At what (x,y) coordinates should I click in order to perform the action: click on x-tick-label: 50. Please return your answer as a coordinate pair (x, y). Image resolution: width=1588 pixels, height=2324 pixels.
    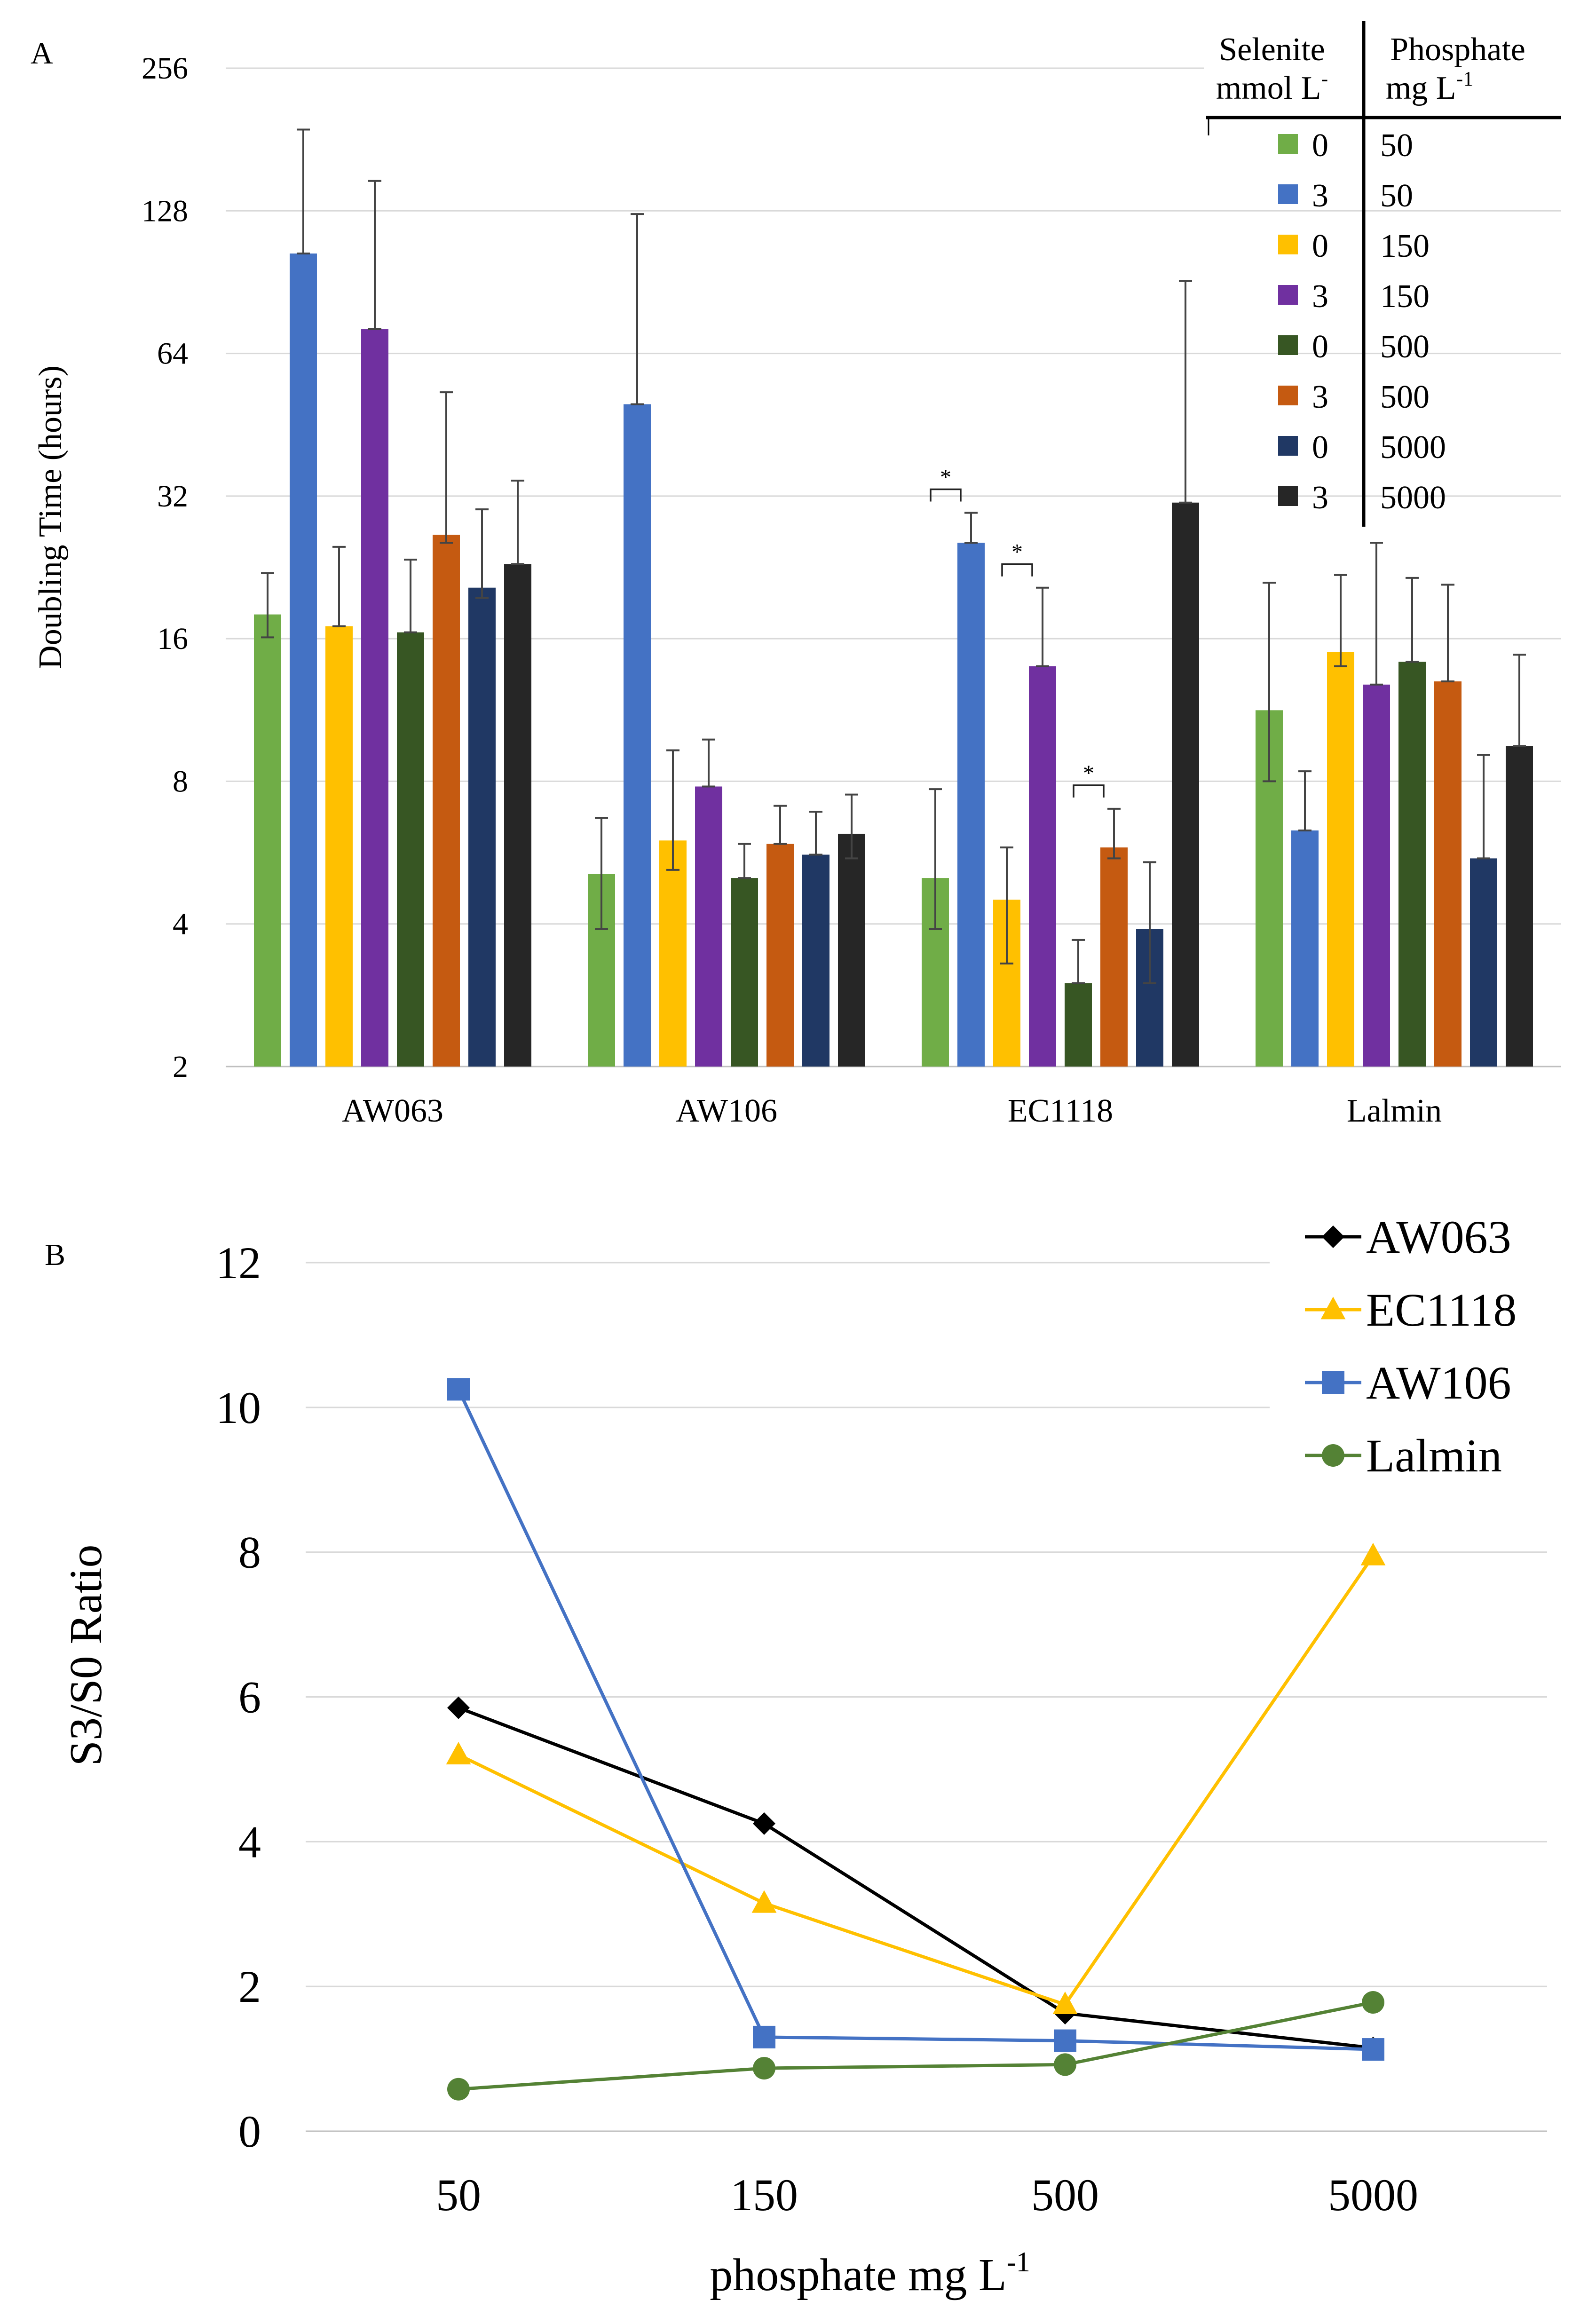
    Looking at the image, I should click on (459, 2195).